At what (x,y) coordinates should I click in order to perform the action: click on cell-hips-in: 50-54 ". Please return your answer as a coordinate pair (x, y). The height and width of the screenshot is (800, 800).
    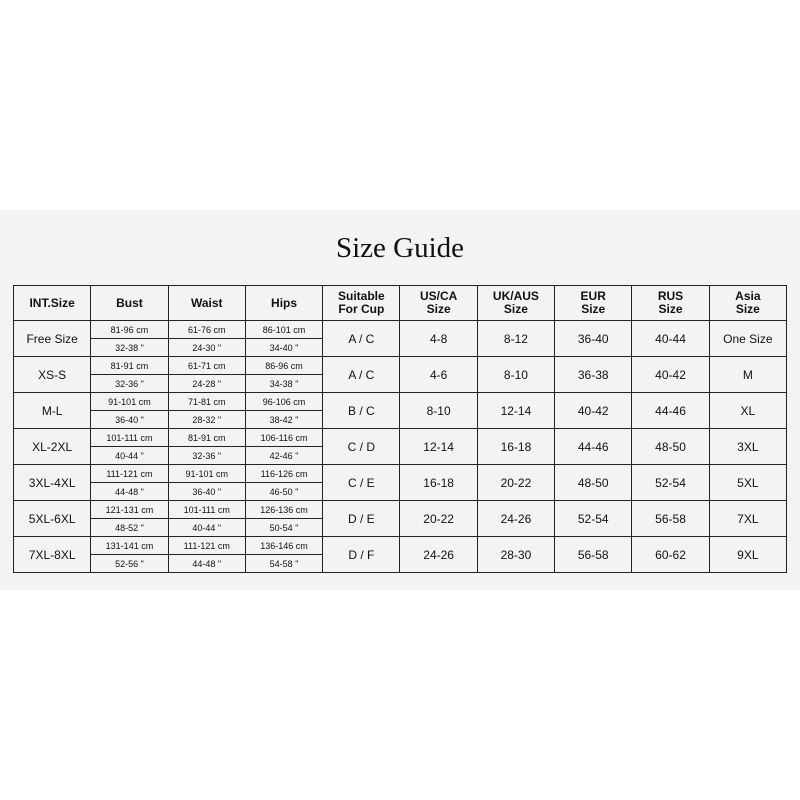
    Looking at the image, I should click on (284, 527).